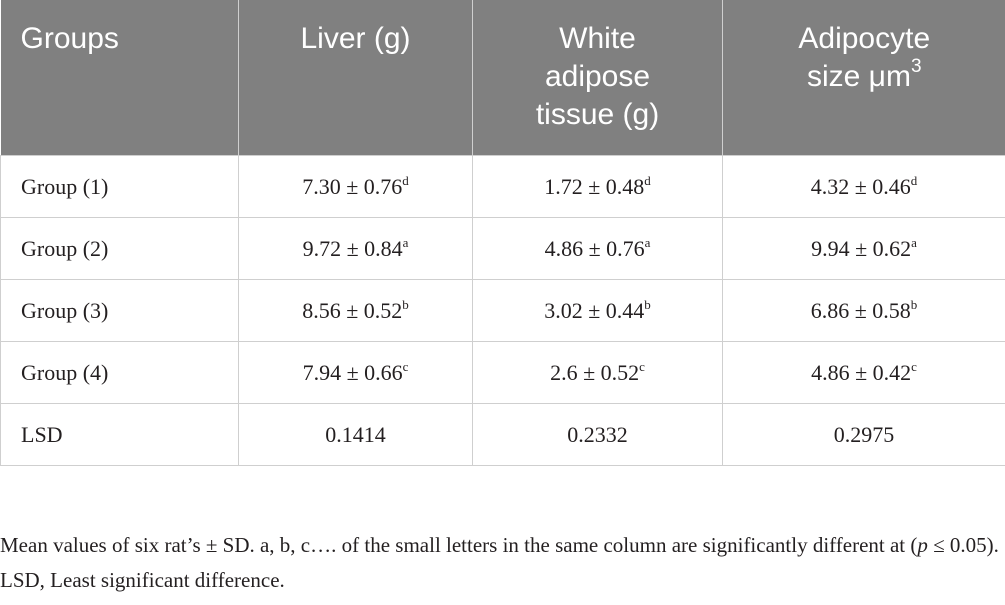  I want to click on value-cell: 4.32 ± 0.46d, so click(863, 186).